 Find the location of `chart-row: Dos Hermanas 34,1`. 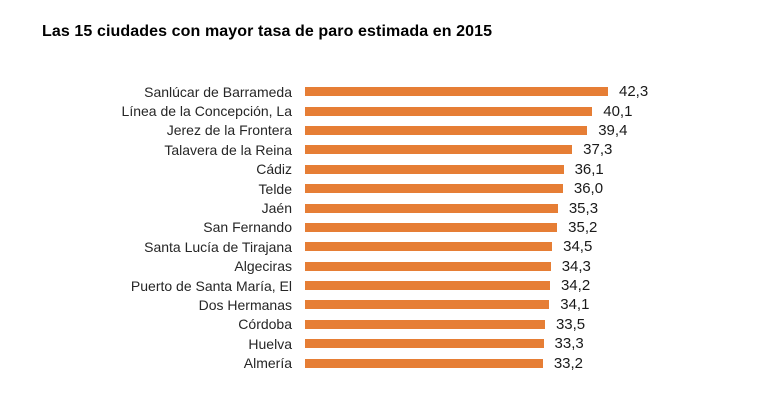

chart-row: Dos Hermanas 34,1 is located at coordinates (390, 304).